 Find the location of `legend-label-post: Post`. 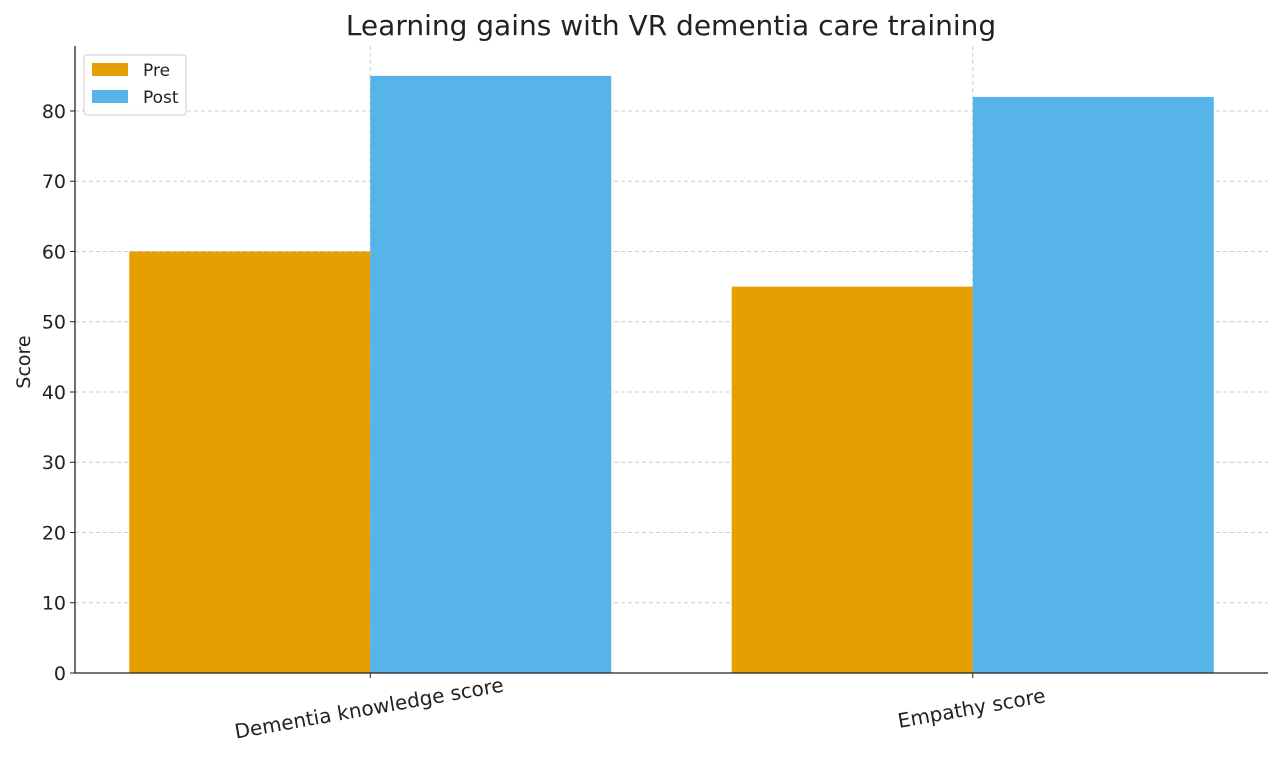

legend-label-post: Post is located at coordinates (161, 98).